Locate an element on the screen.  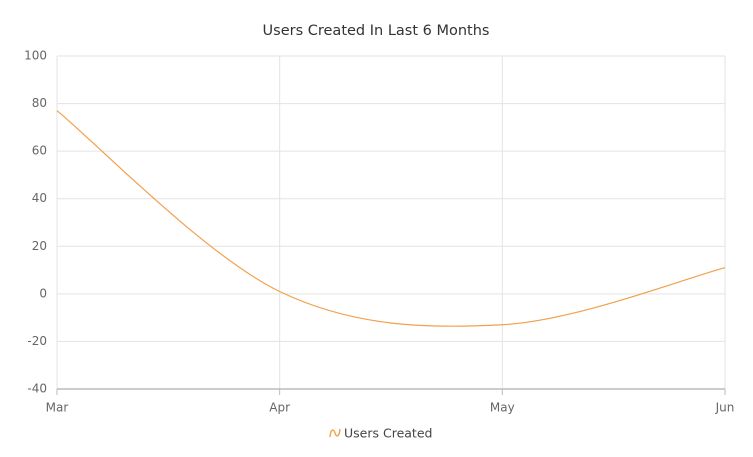
y-tick-label: 100 is located at coordinates (35, 56).